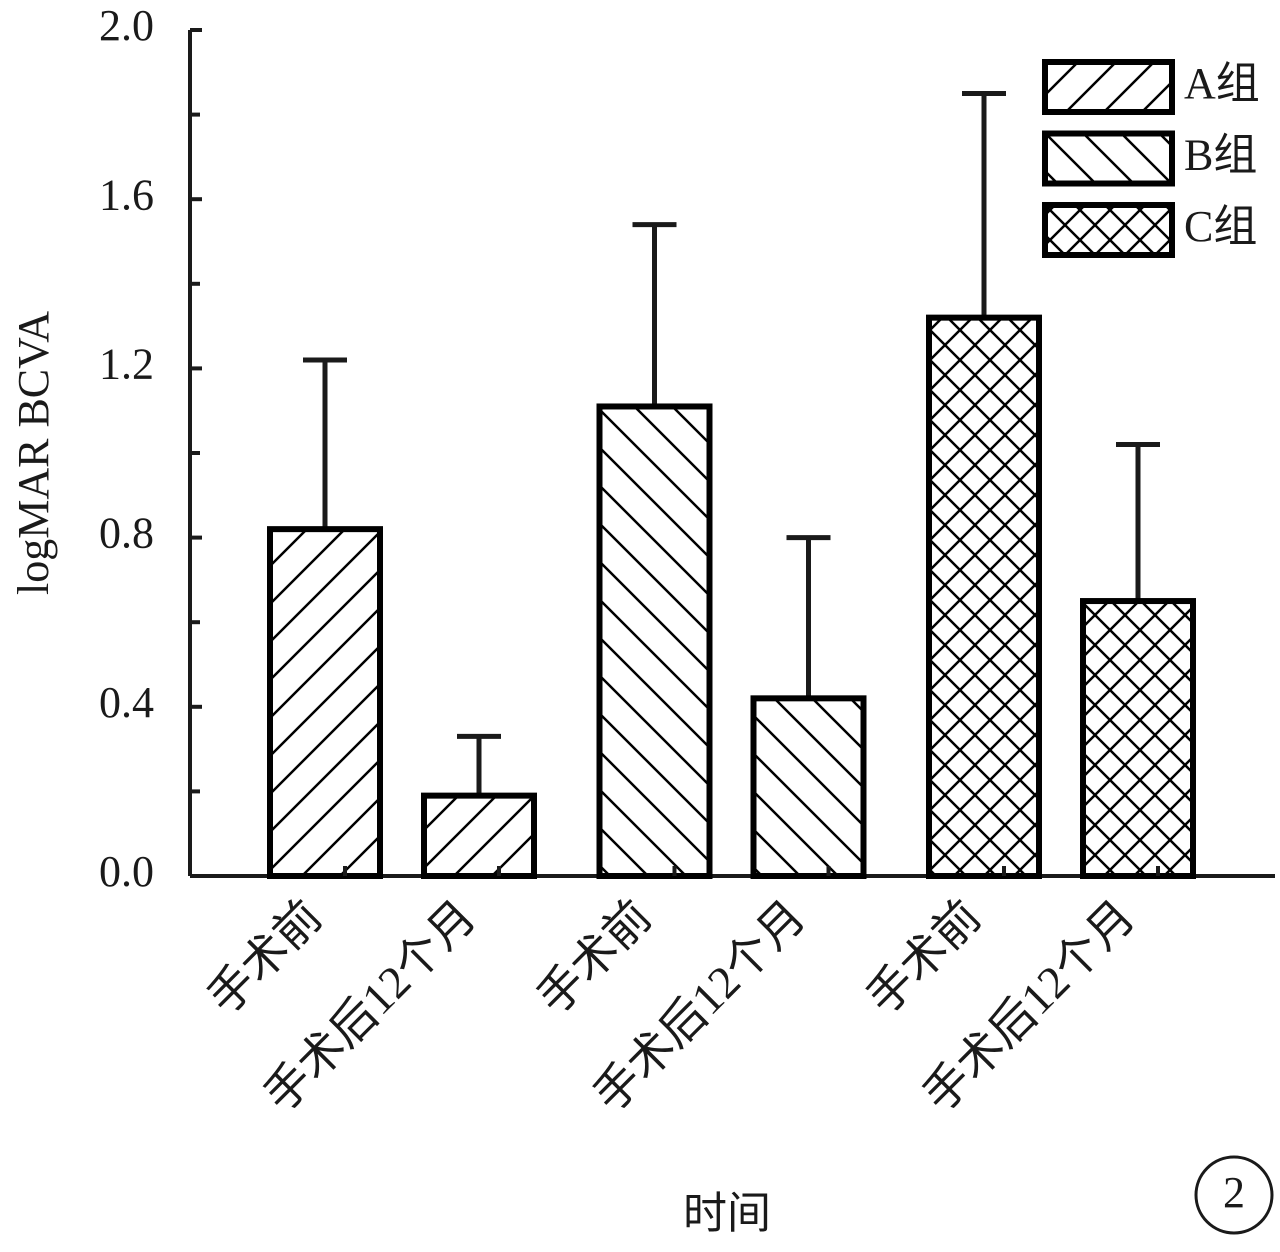  I want to click on annotation-circle, so click(1234, 1195).